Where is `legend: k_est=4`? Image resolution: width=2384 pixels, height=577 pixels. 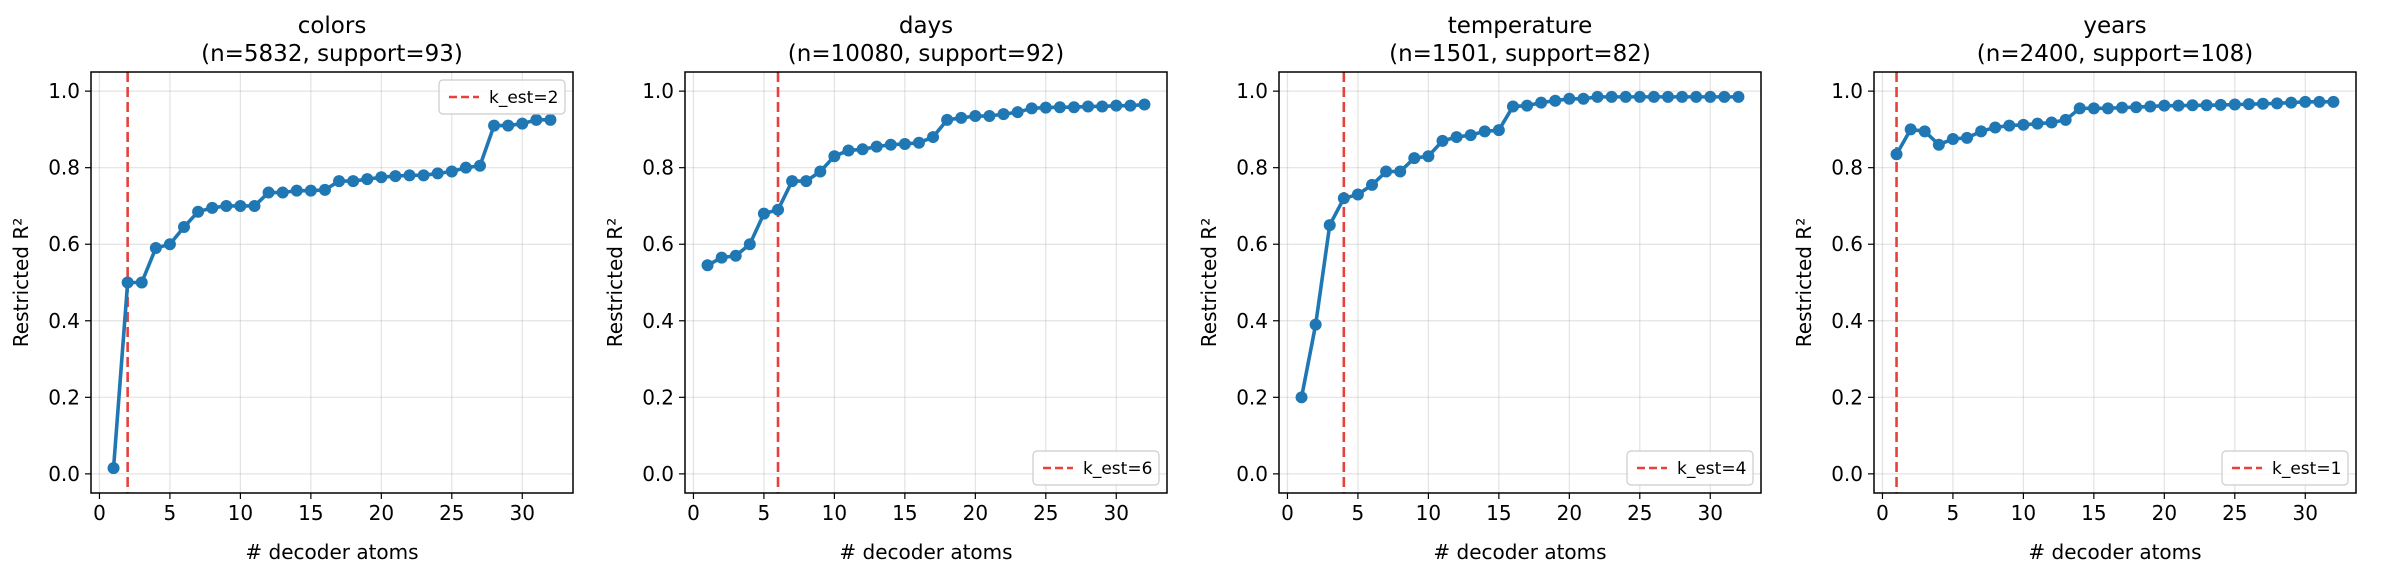 legend: k_est=4 is located at coordinates (1690, 468).